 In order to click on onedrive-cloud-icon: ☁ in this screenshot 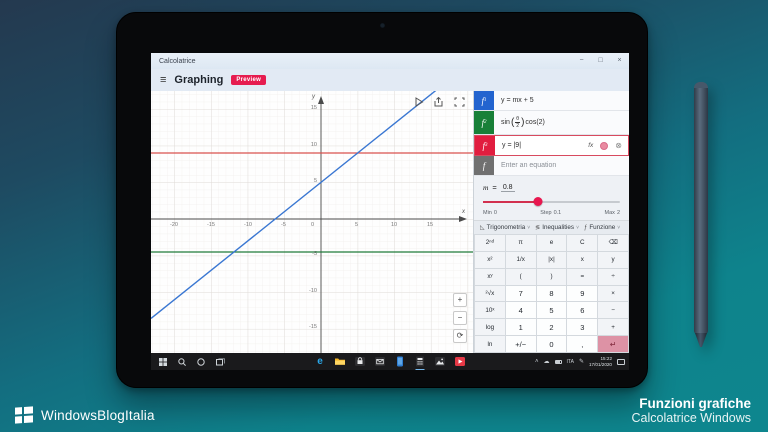, I will do `click(546, 361)`.